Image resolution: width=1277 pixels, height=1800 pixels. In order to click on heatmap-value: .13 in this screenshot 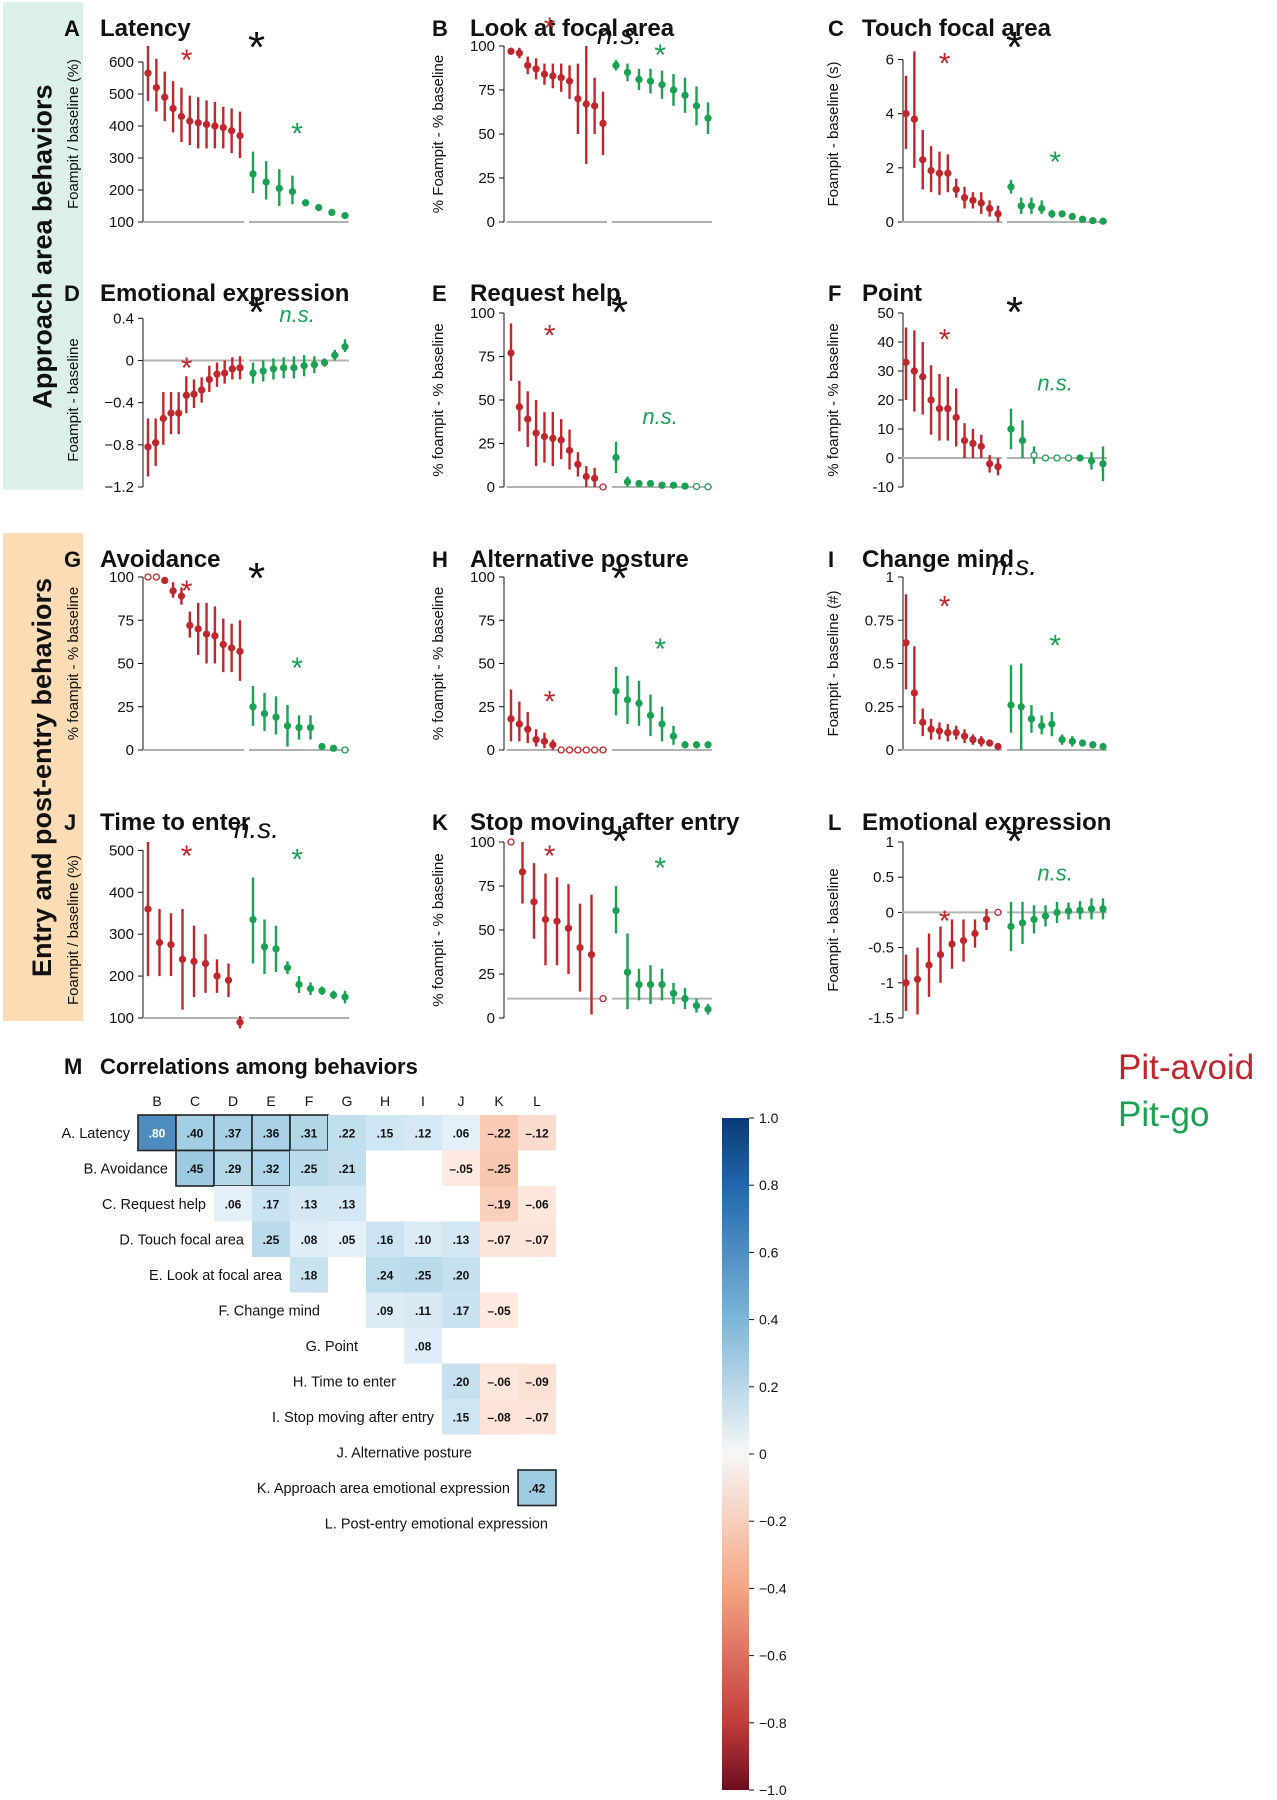, I will do `click(309, 1204)`.